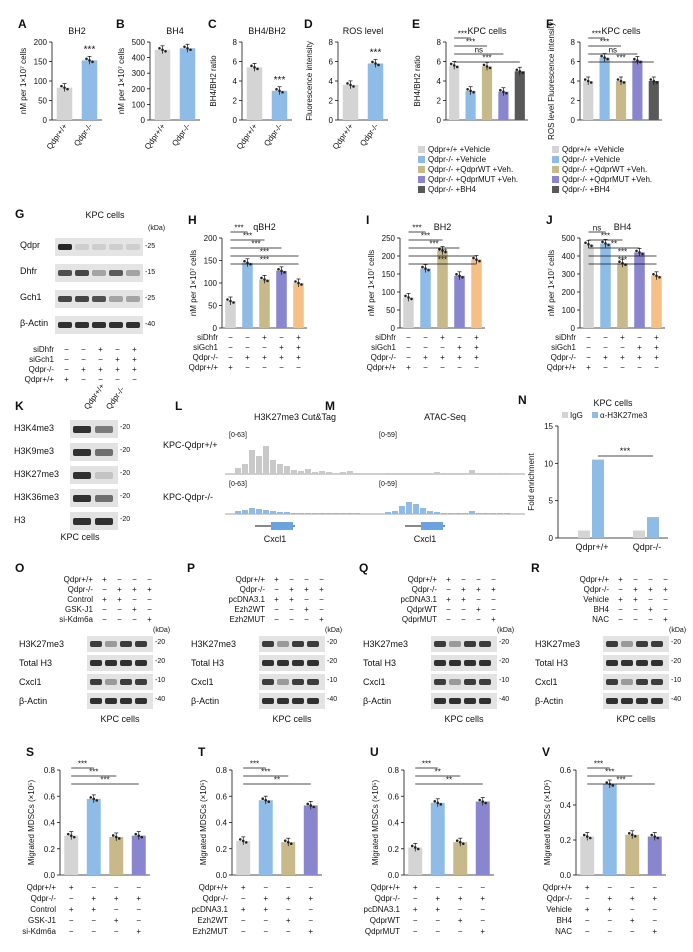 This screenshot has height=952, width=693. I want to click on column-label: Qdpr+/+, so click(94, 396).